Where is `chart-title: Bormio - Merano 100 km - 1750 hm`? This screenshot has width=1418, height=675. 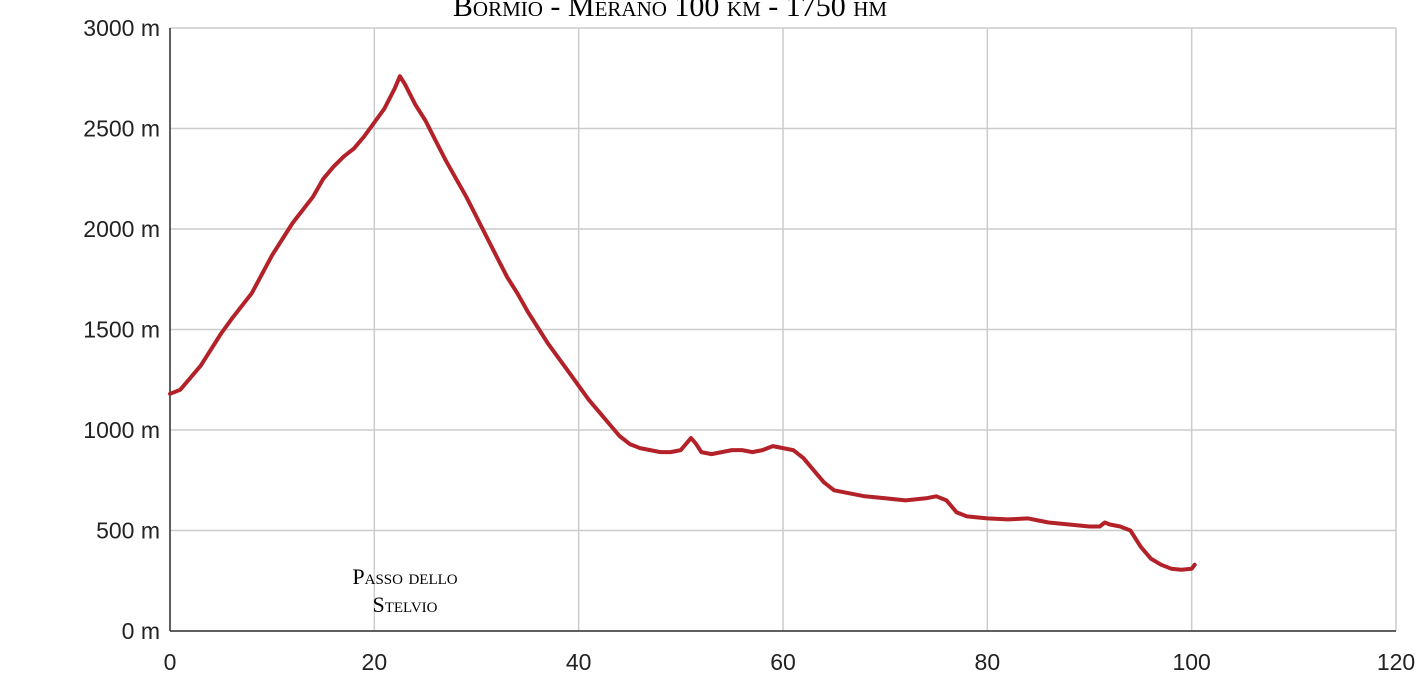
chart-title: Bormio - Merano 100 km - 1750 hm is located at coordinates (670, 11).